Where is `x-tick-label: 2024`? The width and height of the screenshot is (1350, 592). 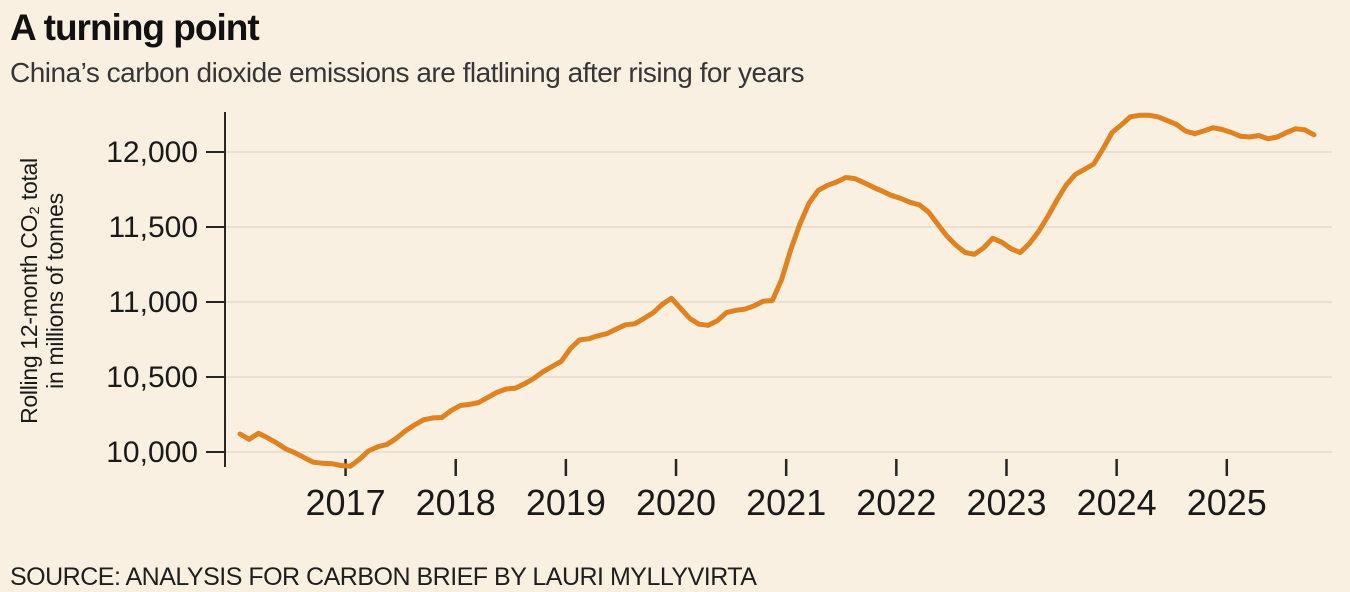
x-tick-label: 2024 is located at coordinates (1117, 502).